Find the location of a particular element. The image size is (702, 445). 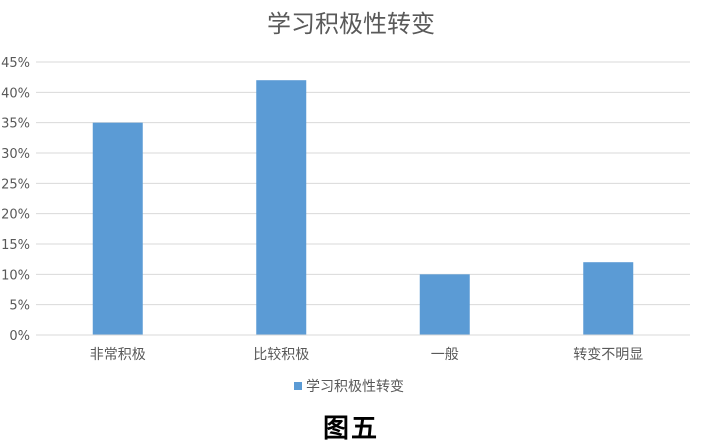

y-tick-label: 5% is located at coordinates (19, 306).